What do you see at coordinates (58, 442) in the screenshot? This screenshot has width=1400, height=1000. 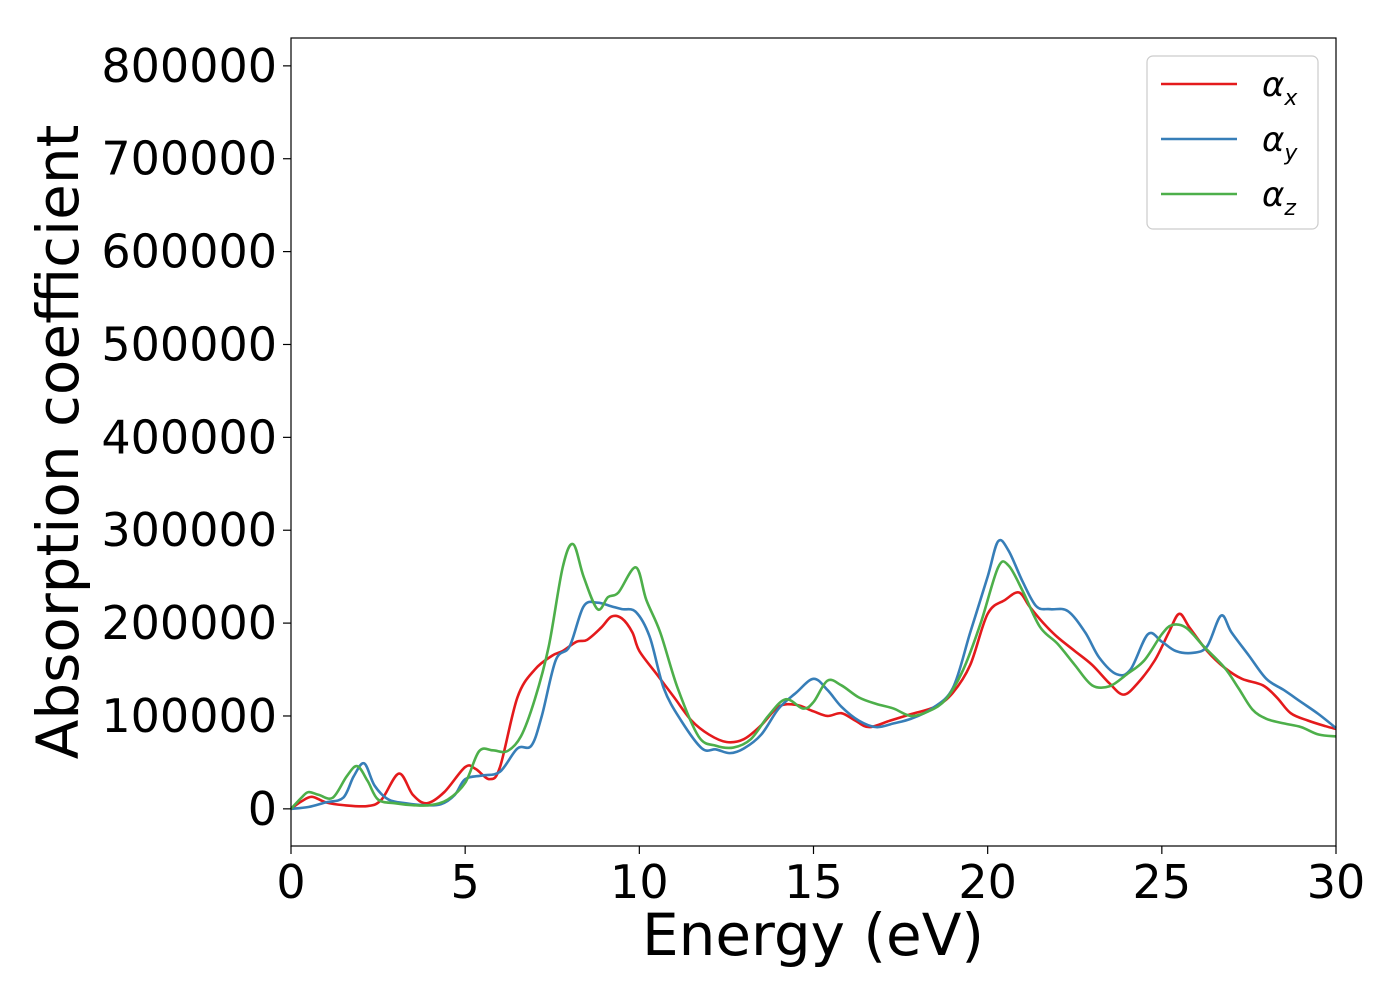 I see `y-axis-label: Absorption coefficient` at bounding box center [58, 442].